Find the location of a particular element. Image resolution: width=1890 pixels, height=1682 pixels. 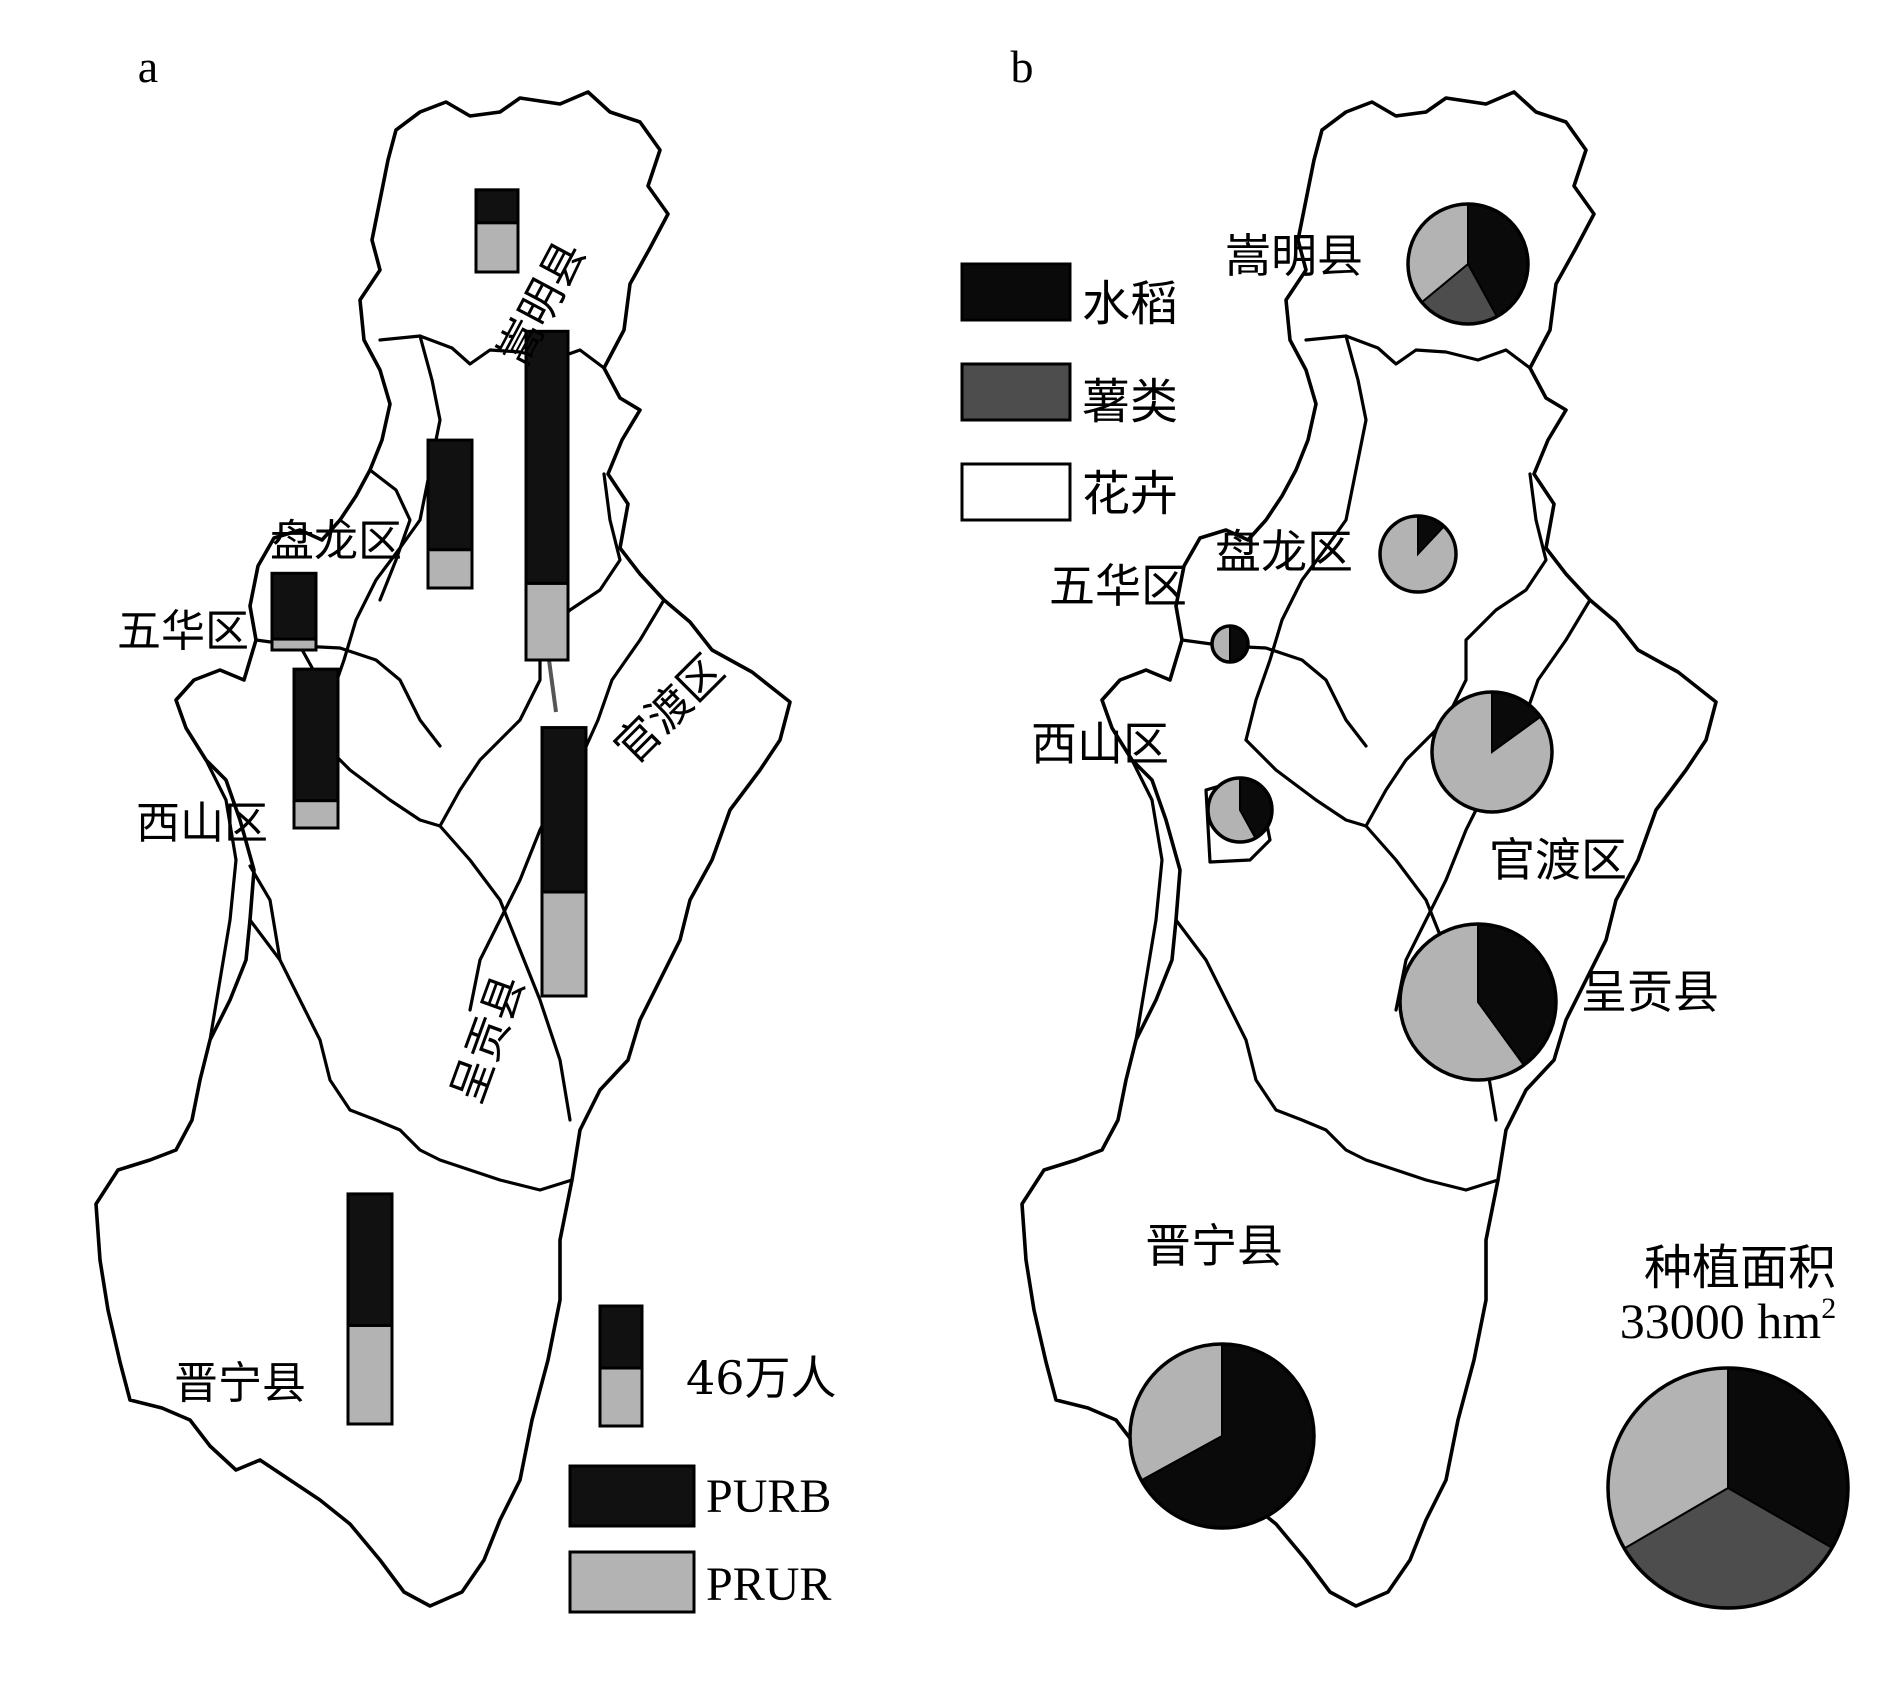

map-a-label-xishan: 西山区 is located at coordinates (202, 823).